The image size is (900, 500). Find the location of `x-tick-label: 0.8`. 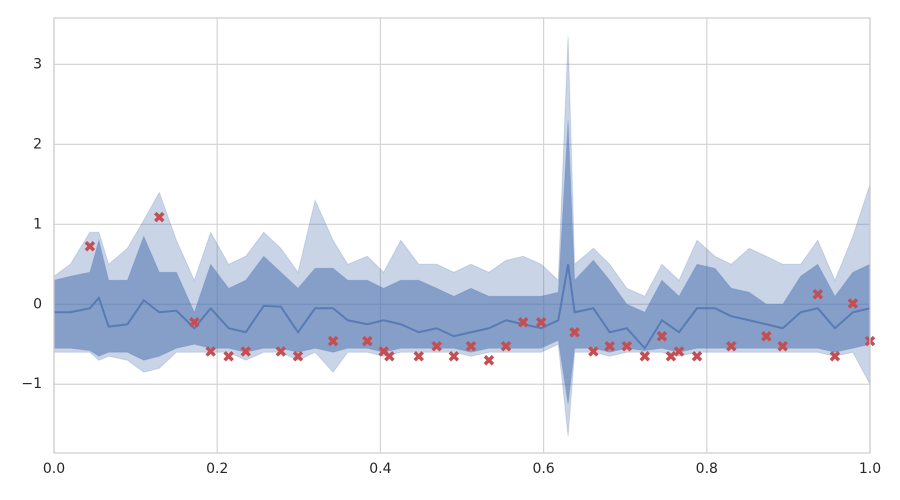

x-tick-label: 0.8 is located at coordinates (707, 469).